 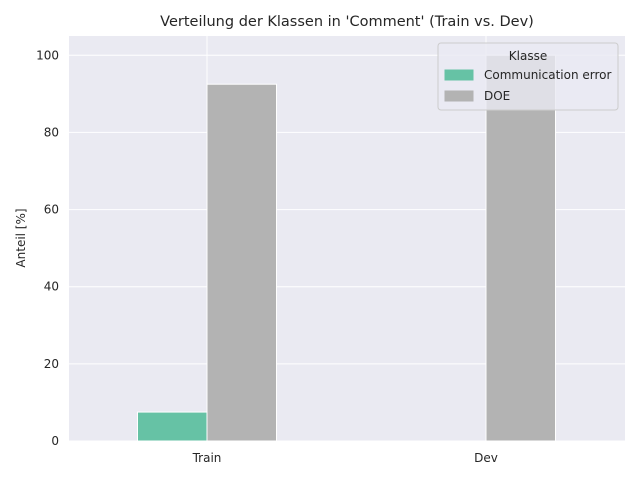 I want to click on y-tick-label-80: 80, so click(x=51, y=132).